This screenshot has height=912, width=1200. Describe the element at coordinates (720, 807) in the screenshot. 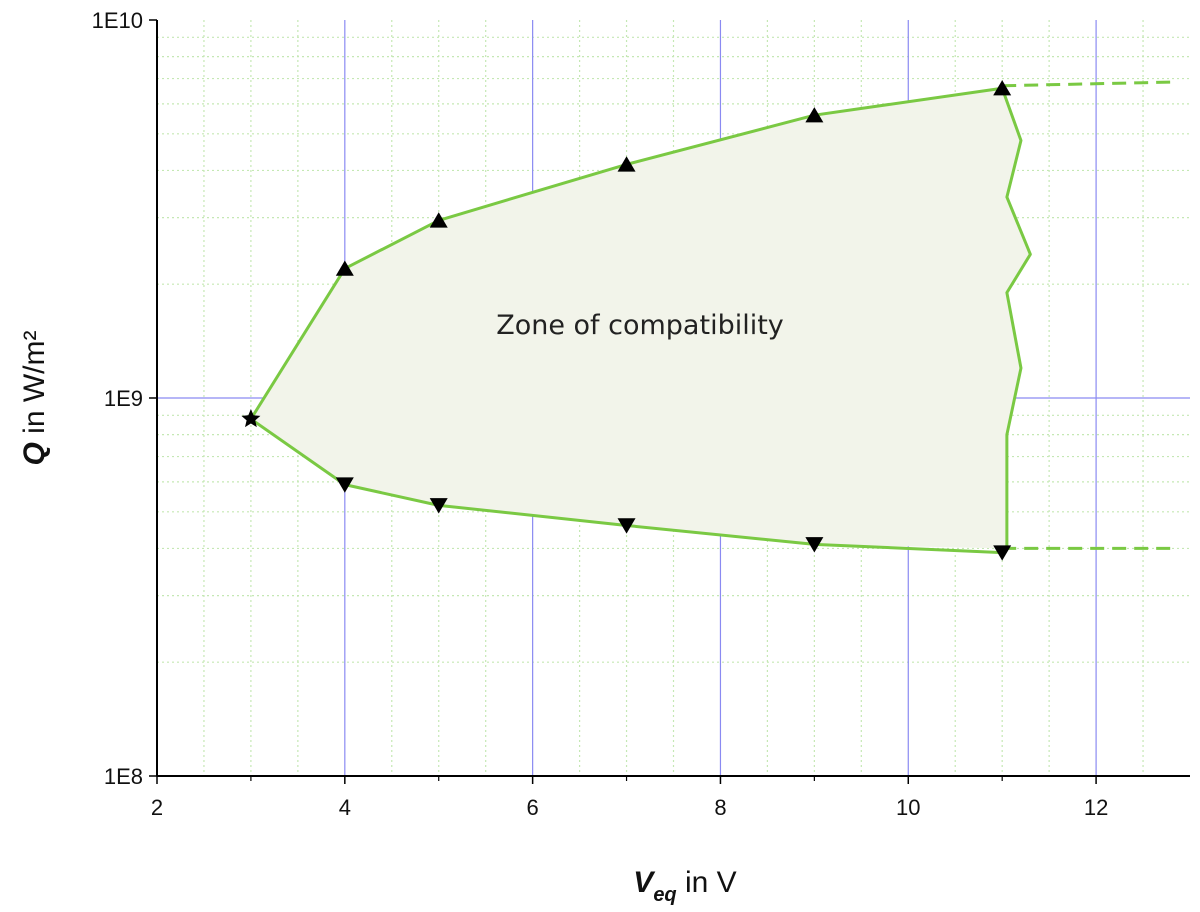

I see `x-tick-label: 8` at that location.